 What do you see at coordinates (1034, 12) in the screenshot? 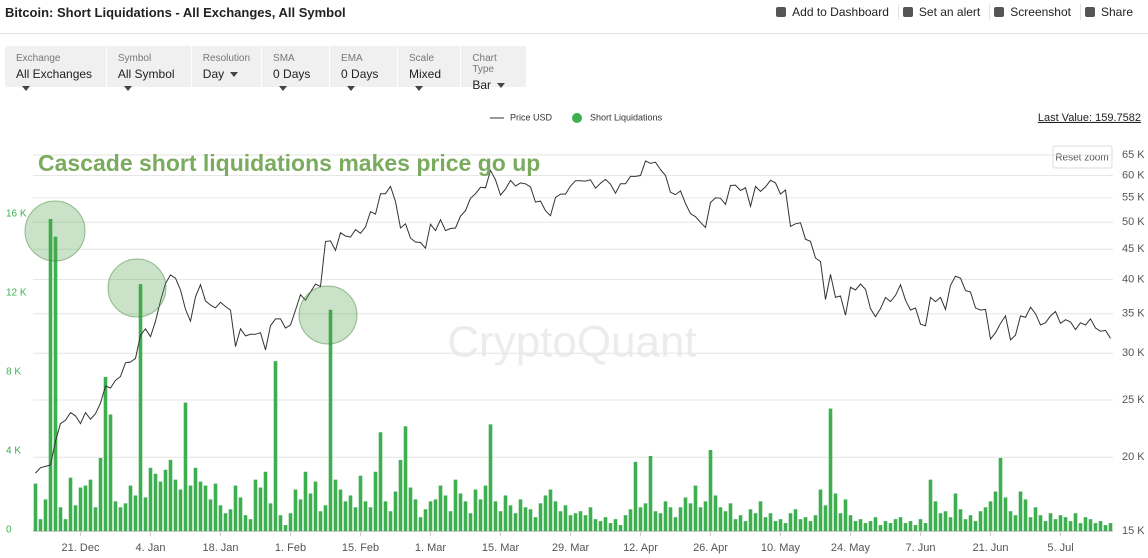
I see `tool-button: Screenshot` at bounding box center [1034, 12].